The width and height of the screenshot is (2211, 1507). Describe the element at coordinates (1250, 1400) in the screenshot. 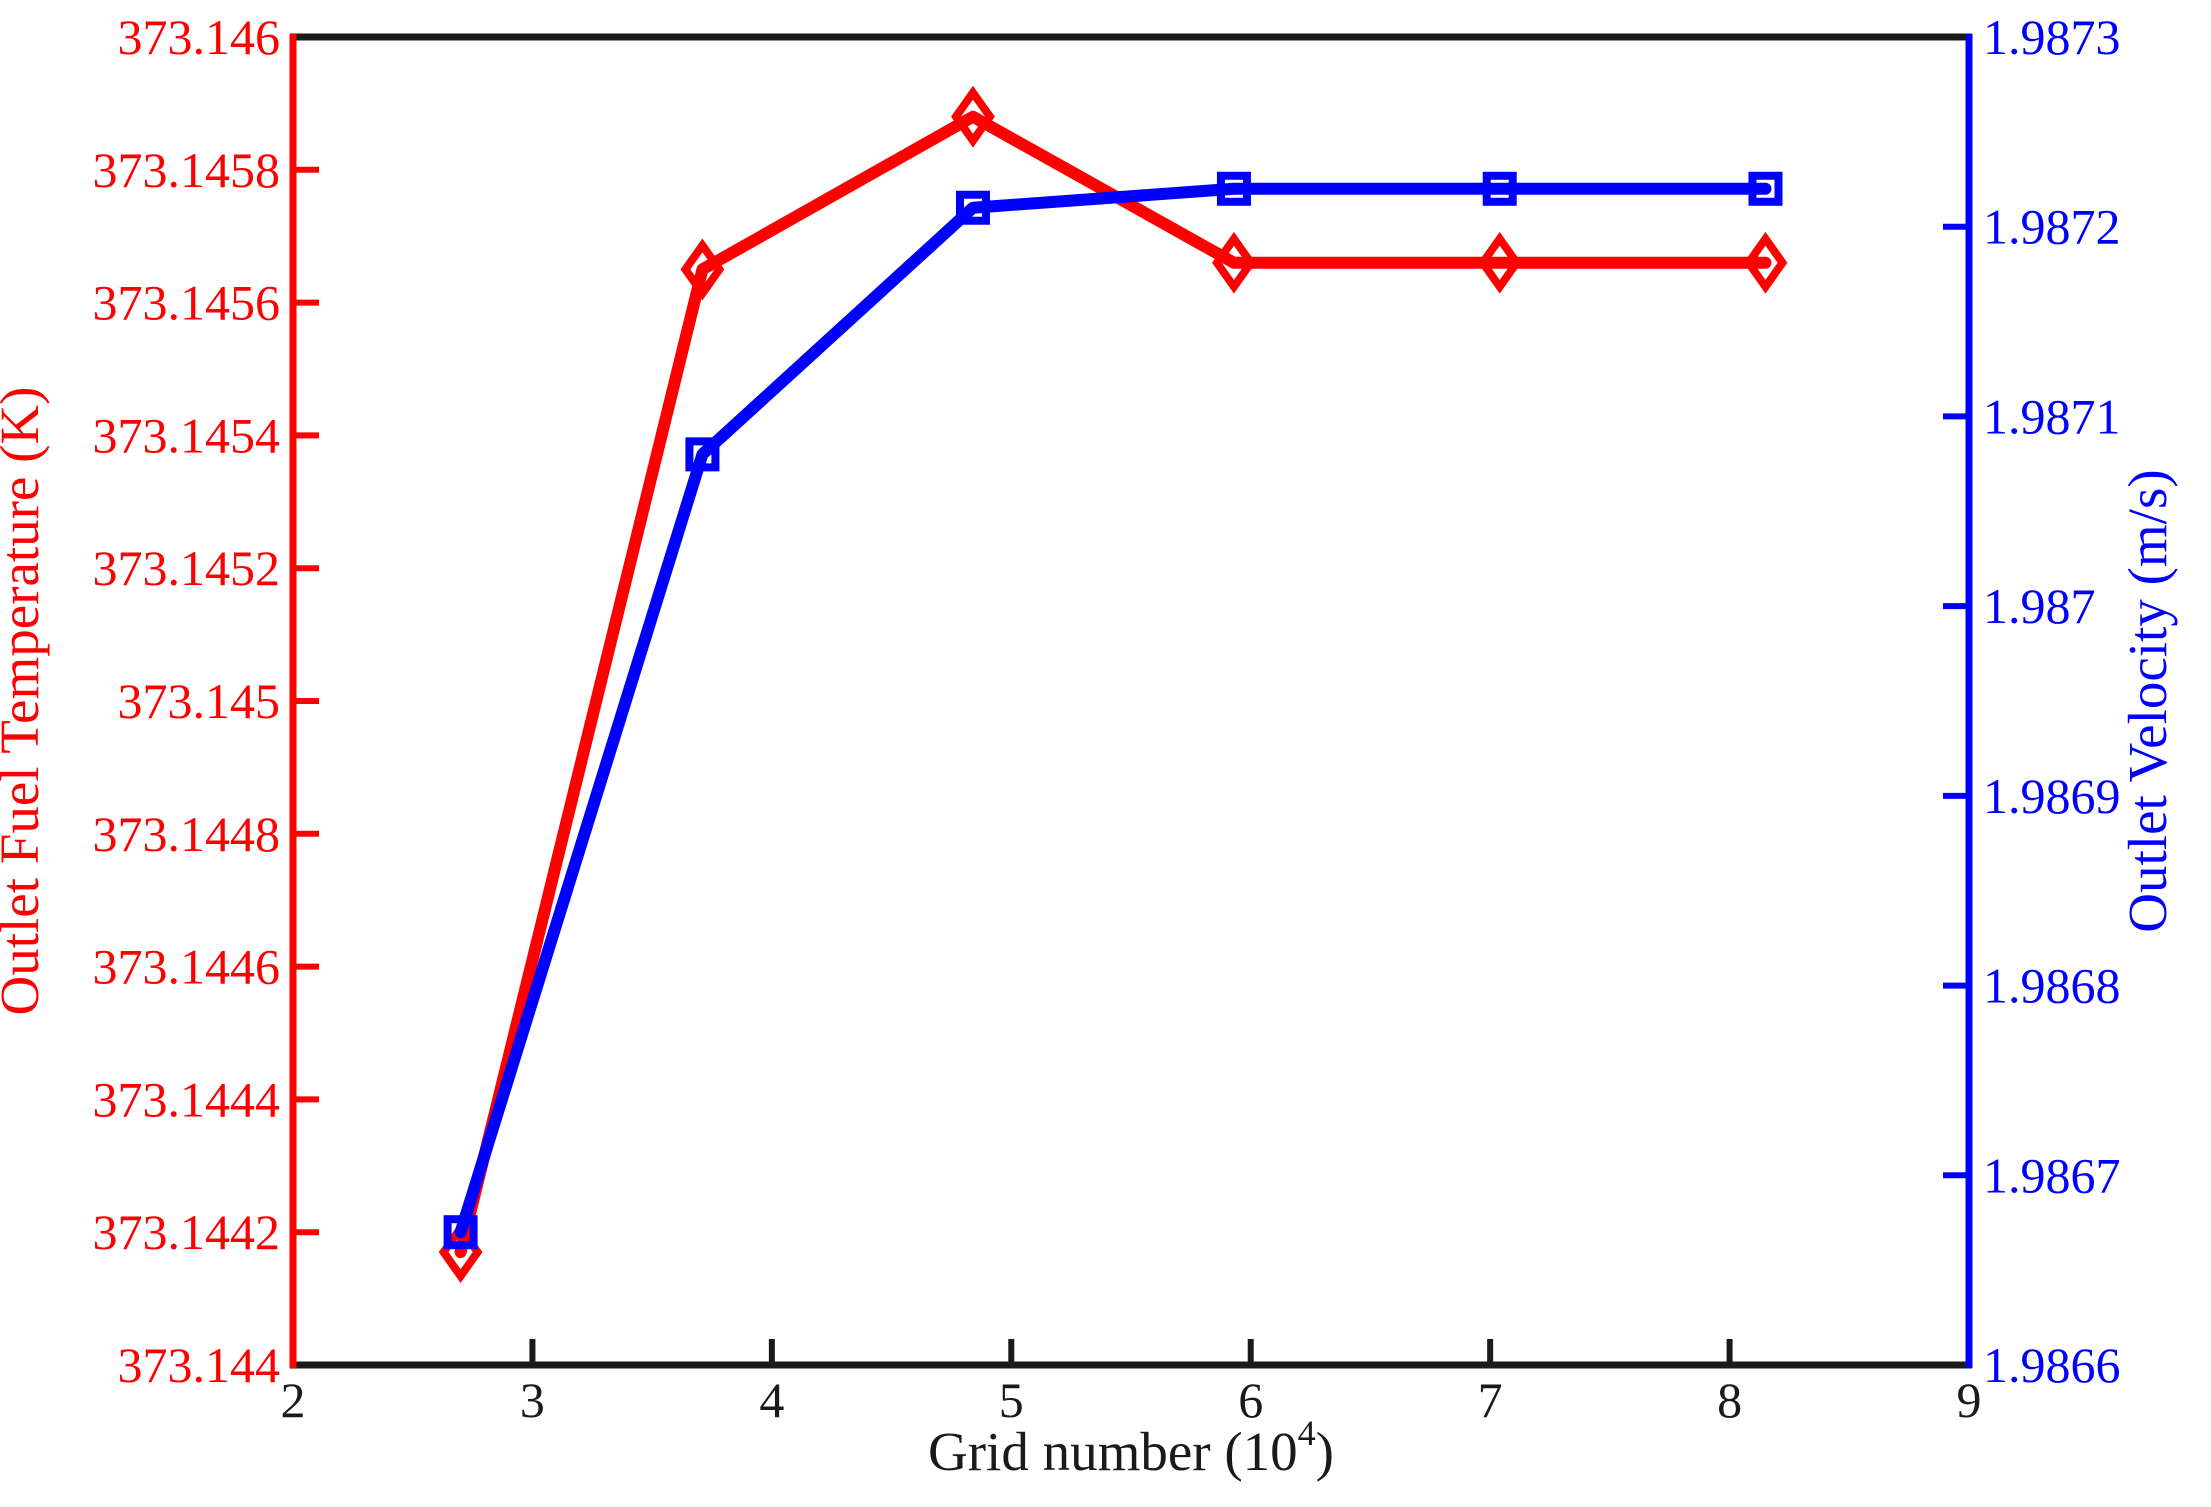

I see `x-axis-tick-label: 6` at that location.